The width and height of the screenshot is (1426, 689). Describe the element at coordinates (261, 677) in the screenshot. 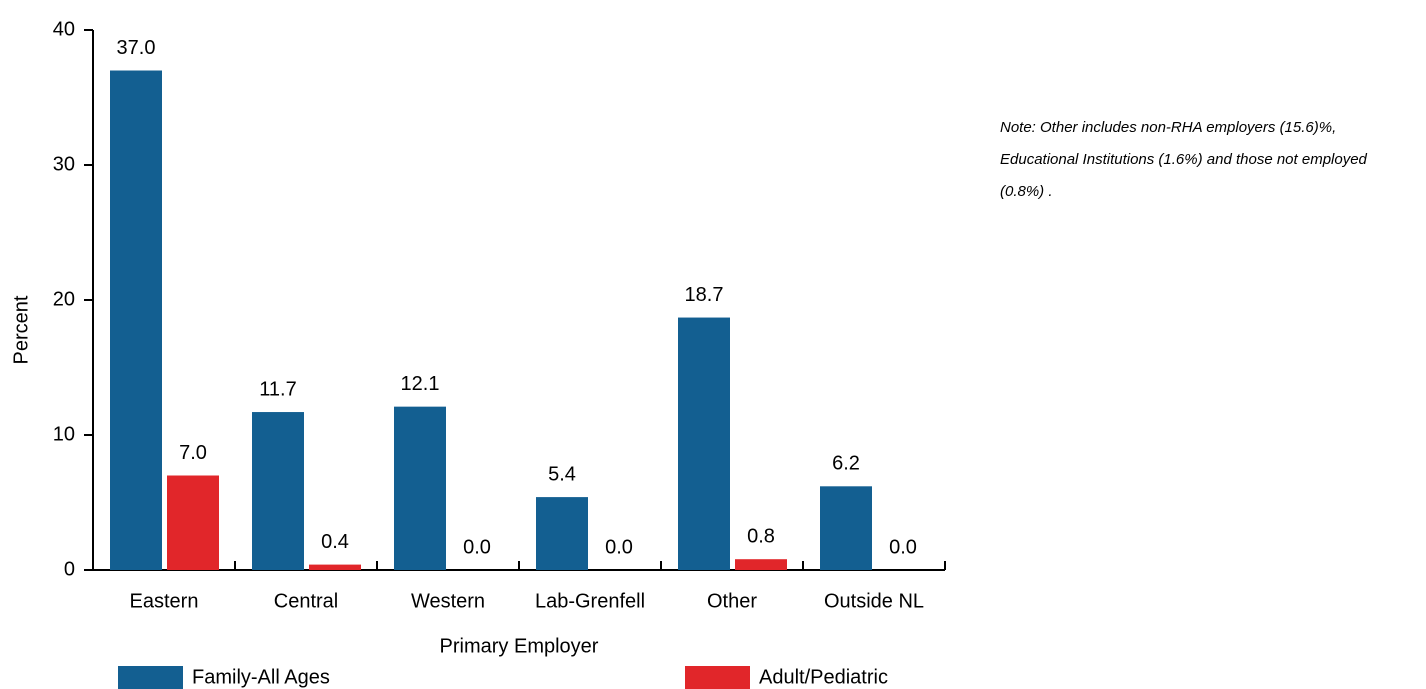

I see `legend-label: Family-All Ages` at that location.